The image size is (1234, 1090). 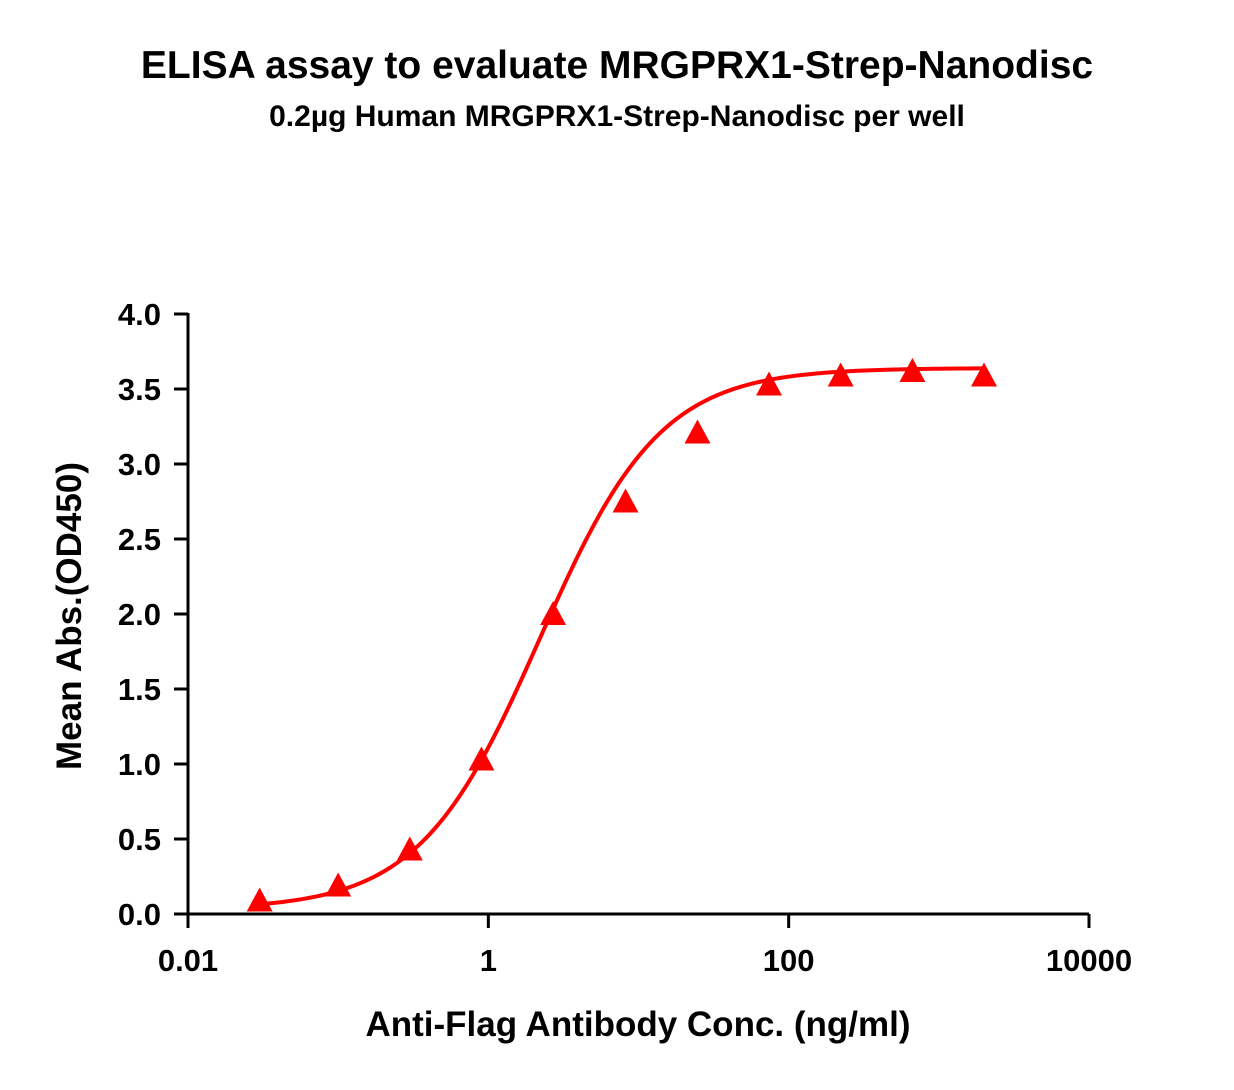 I want to click on y-tick-label: 2.0, so click(x=139, y=614).